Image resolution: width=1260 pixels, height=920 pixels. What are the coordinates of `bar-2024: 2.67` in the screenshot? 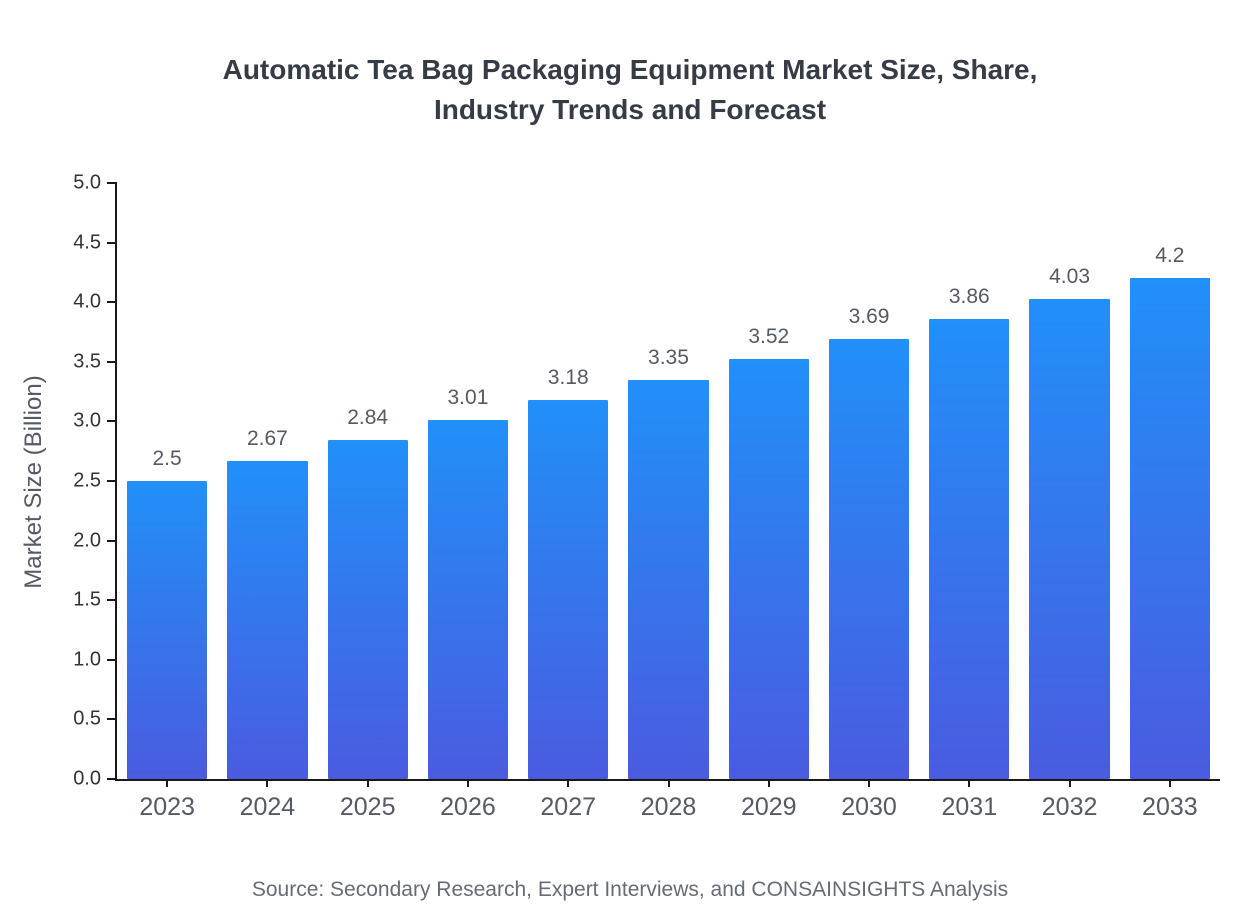 It's located at (267, 603).